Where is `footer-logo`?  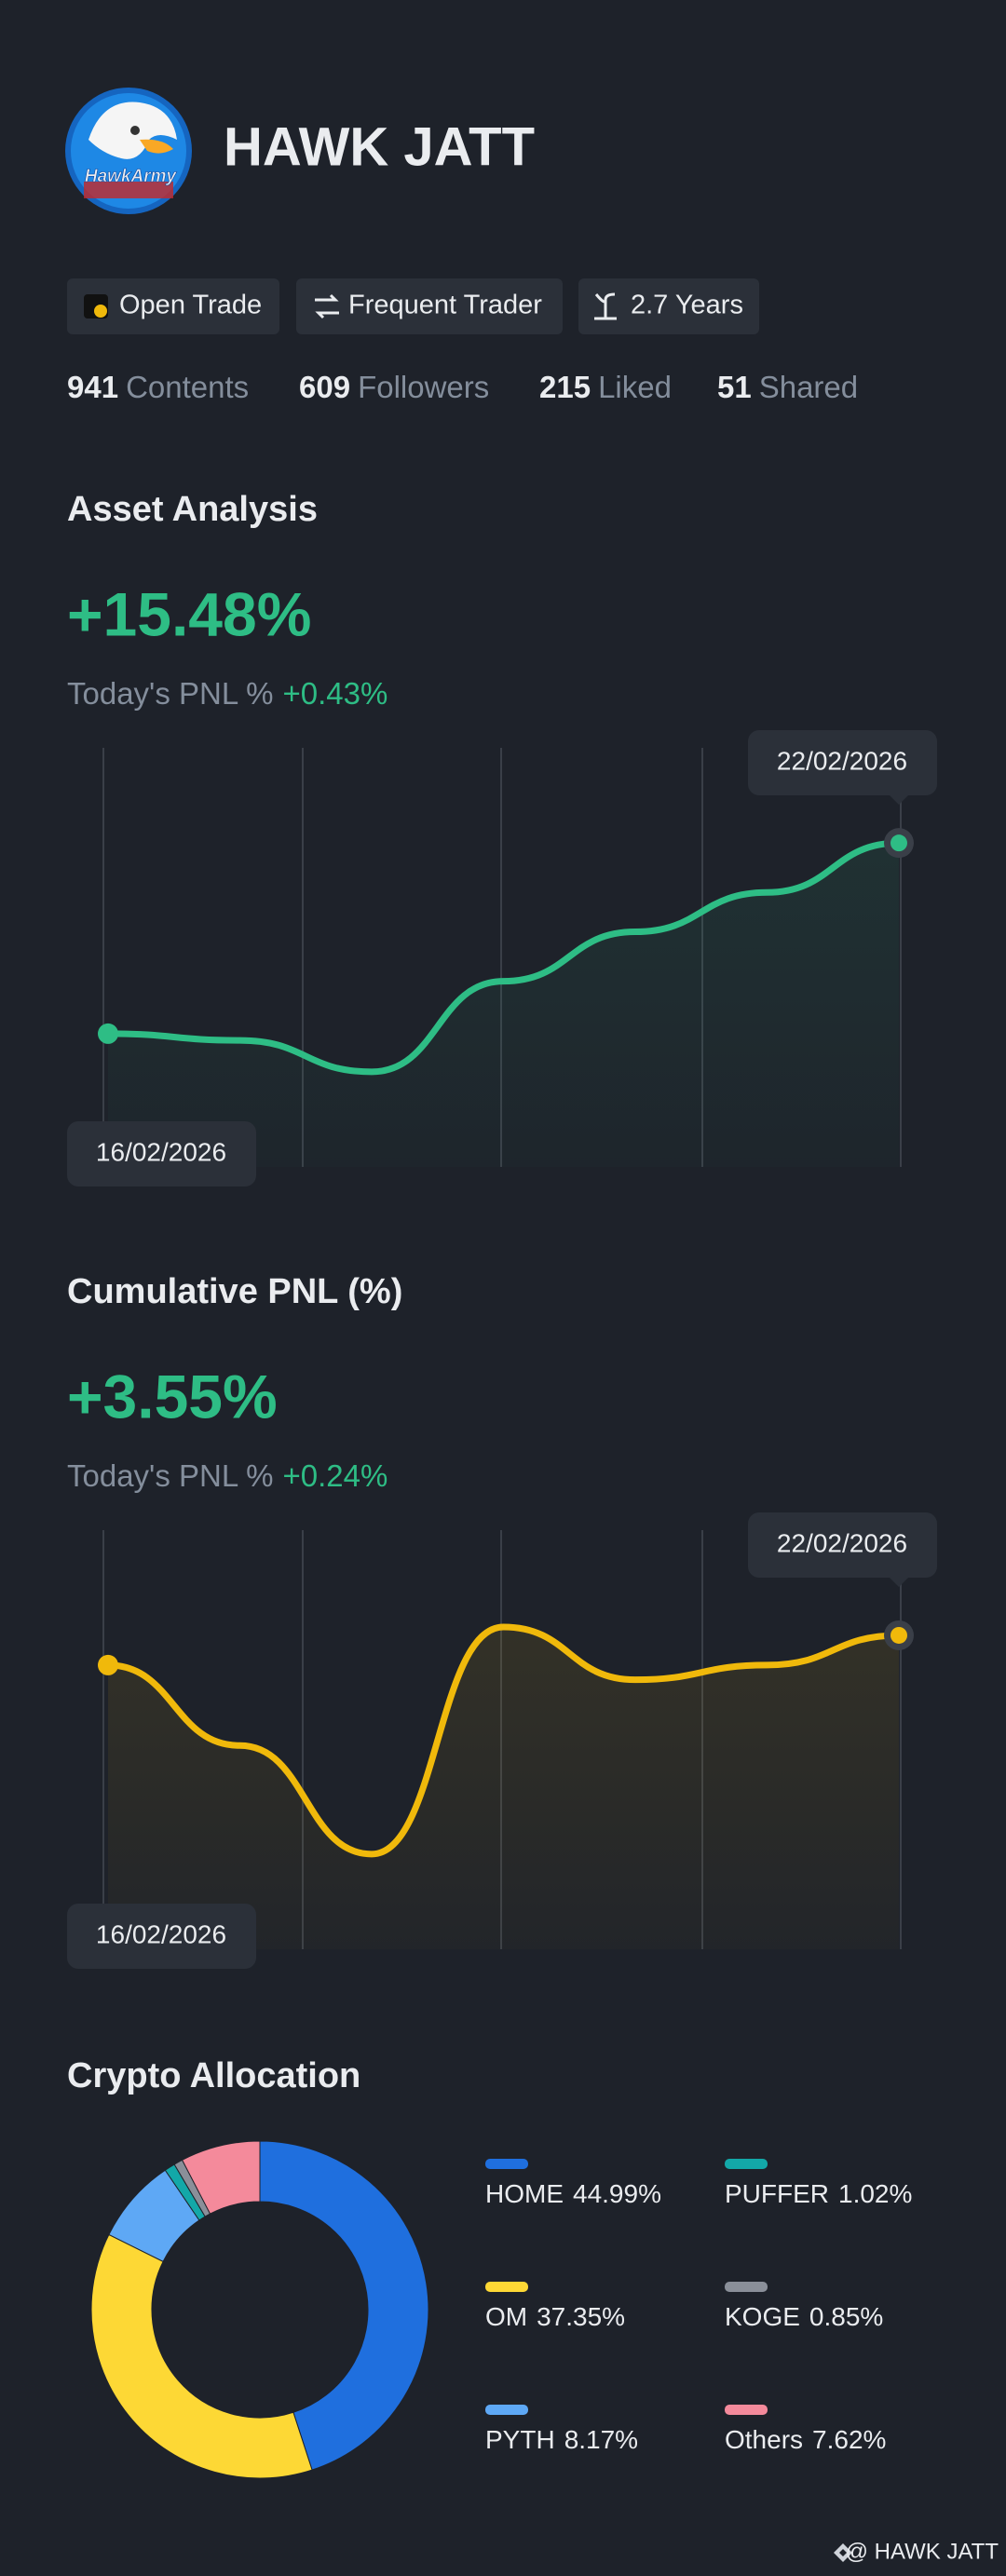 footer-logo is located at coordinates (843, 2552).